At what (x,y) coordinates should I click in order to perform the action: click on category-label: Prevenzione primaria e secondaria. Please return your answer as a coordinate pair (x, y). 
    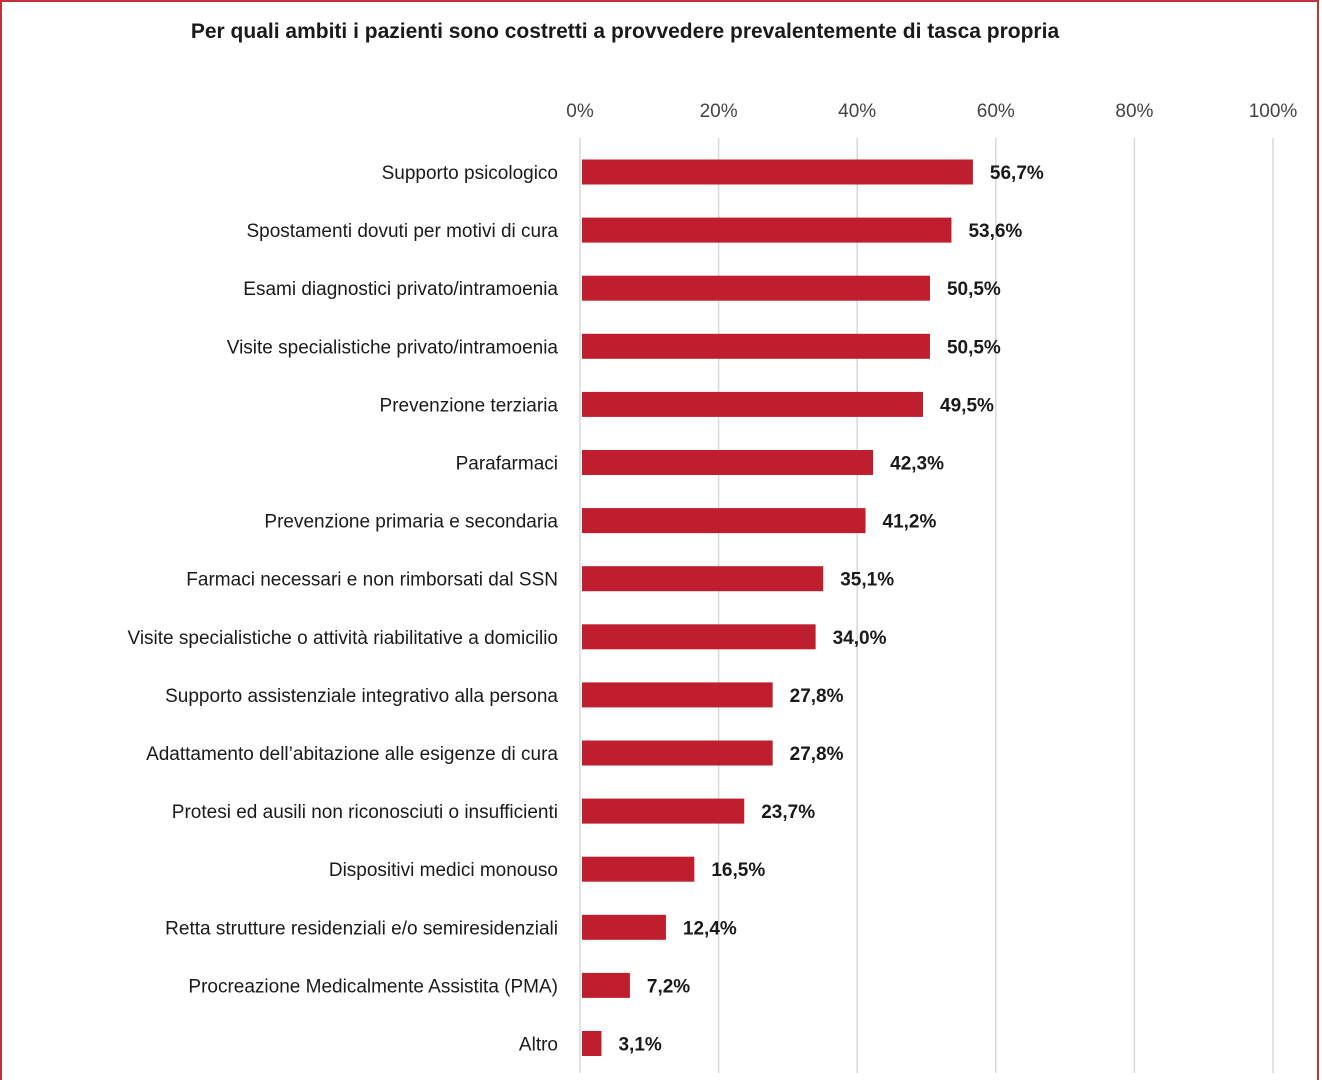
    Looking at the image, I should click on (411, 522).